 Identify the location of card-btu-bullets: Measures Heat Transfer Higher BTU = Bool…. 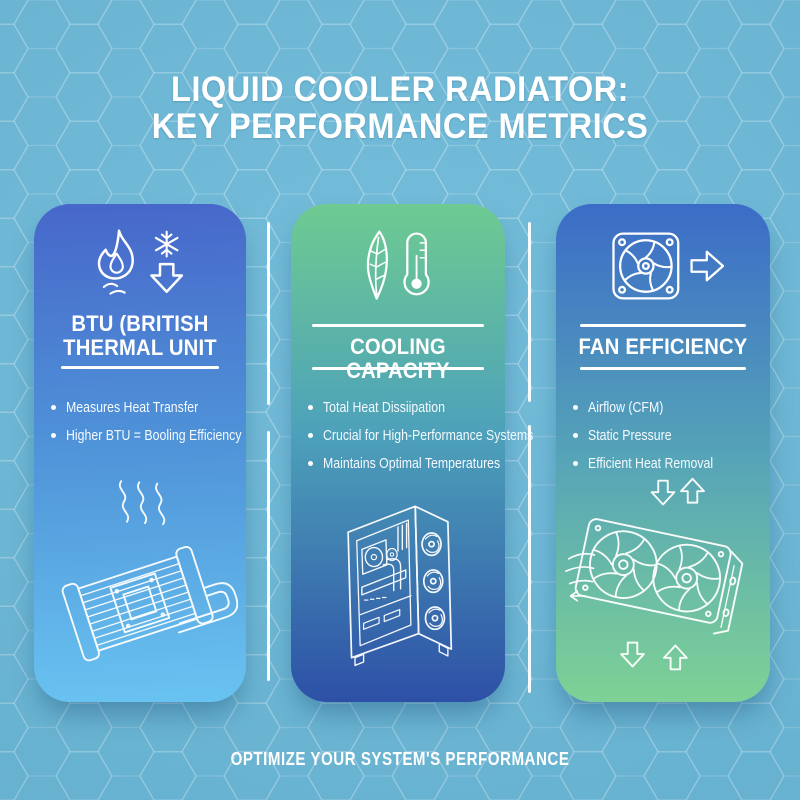
(168, 422).